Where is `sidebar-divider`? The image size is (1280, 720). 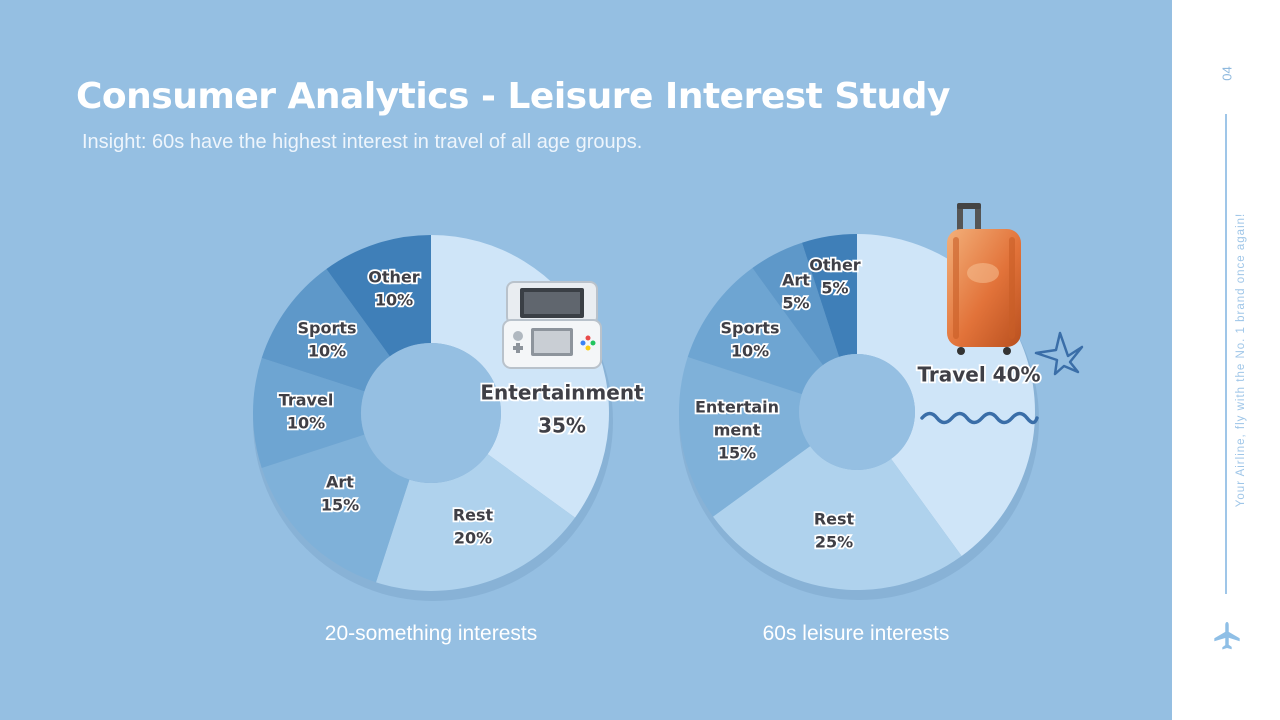
sidebar-divider is located at coordinates (1226, 354).